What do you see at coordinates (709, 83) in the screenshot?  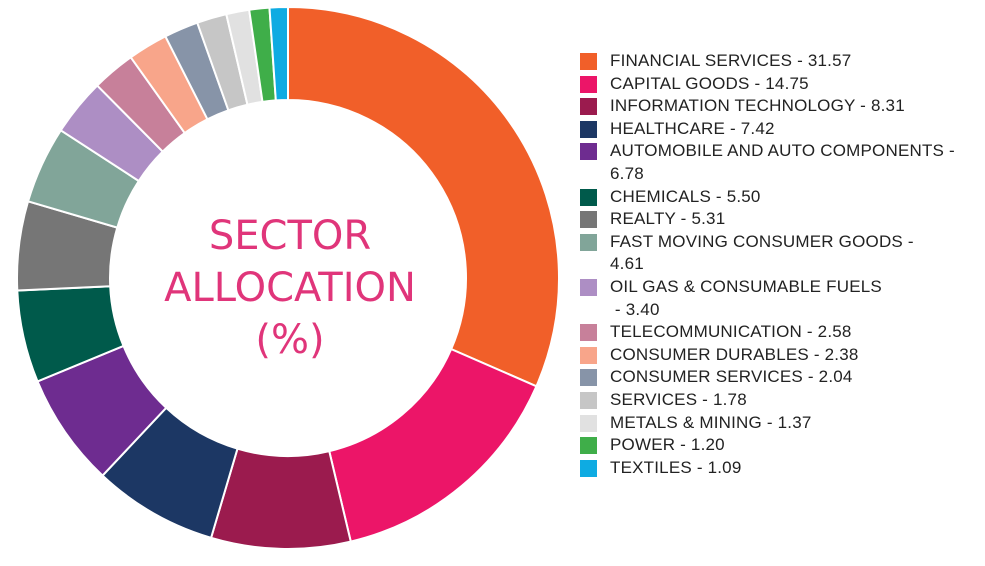 I see `legend-label: CAPITAL GOODS - 14.75` at bounding box center [709, 83].